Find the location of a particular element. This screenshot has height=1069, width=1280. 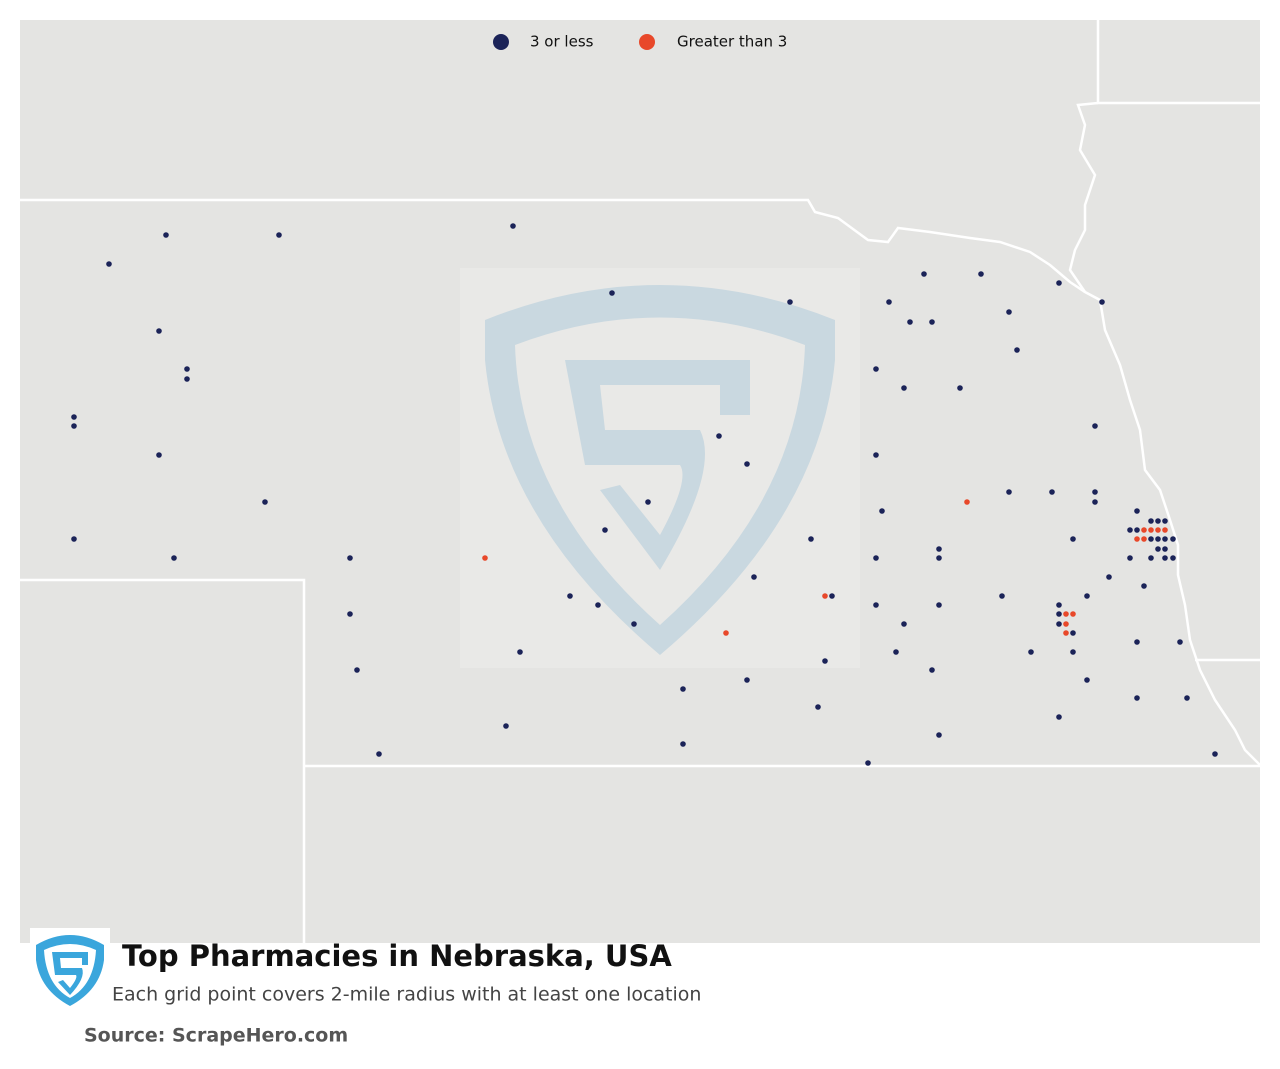

title: Top Pharmacies in Nebraska, USA is located at coordinates (397, 956).